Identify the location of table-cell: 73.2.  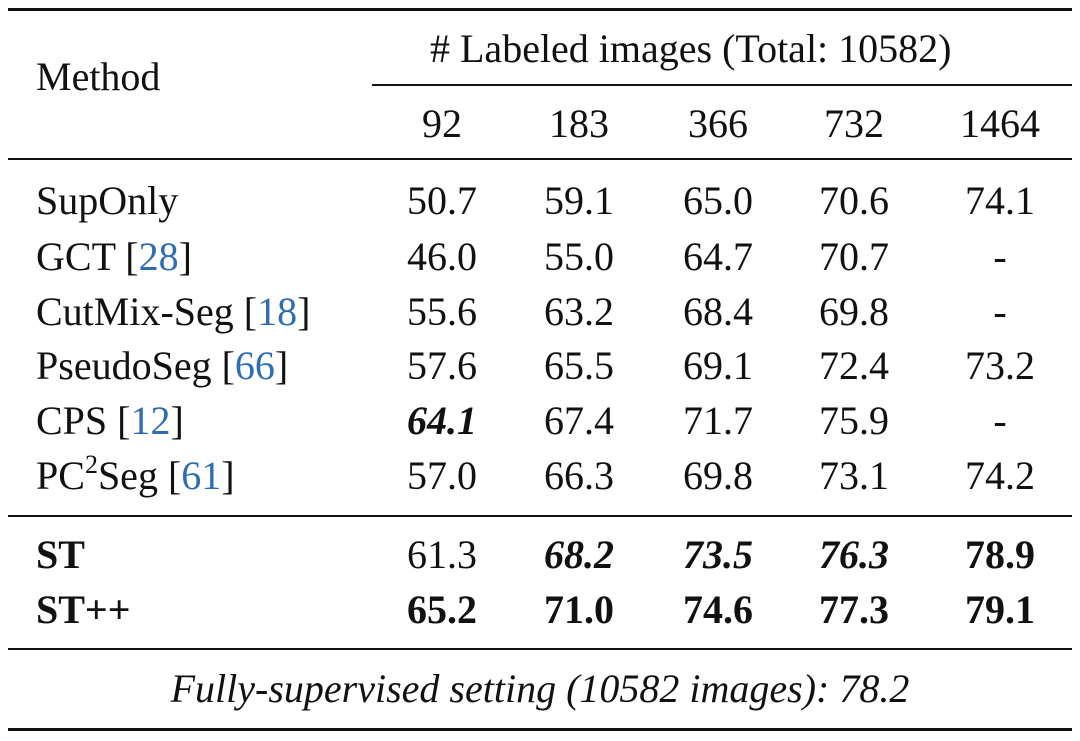
(1000, 365).